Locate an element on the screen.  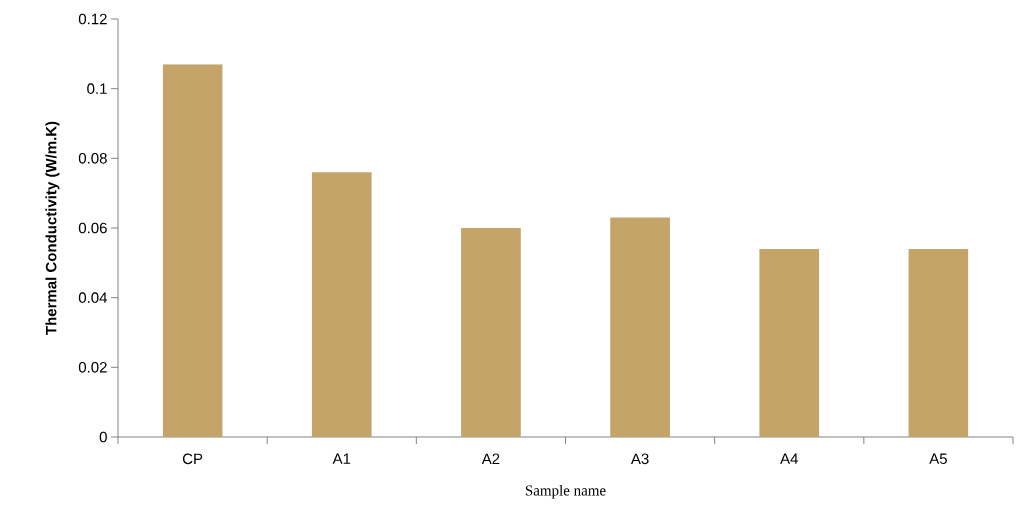
y-tick-label: 0.04 is located at coordinates (93, 297).